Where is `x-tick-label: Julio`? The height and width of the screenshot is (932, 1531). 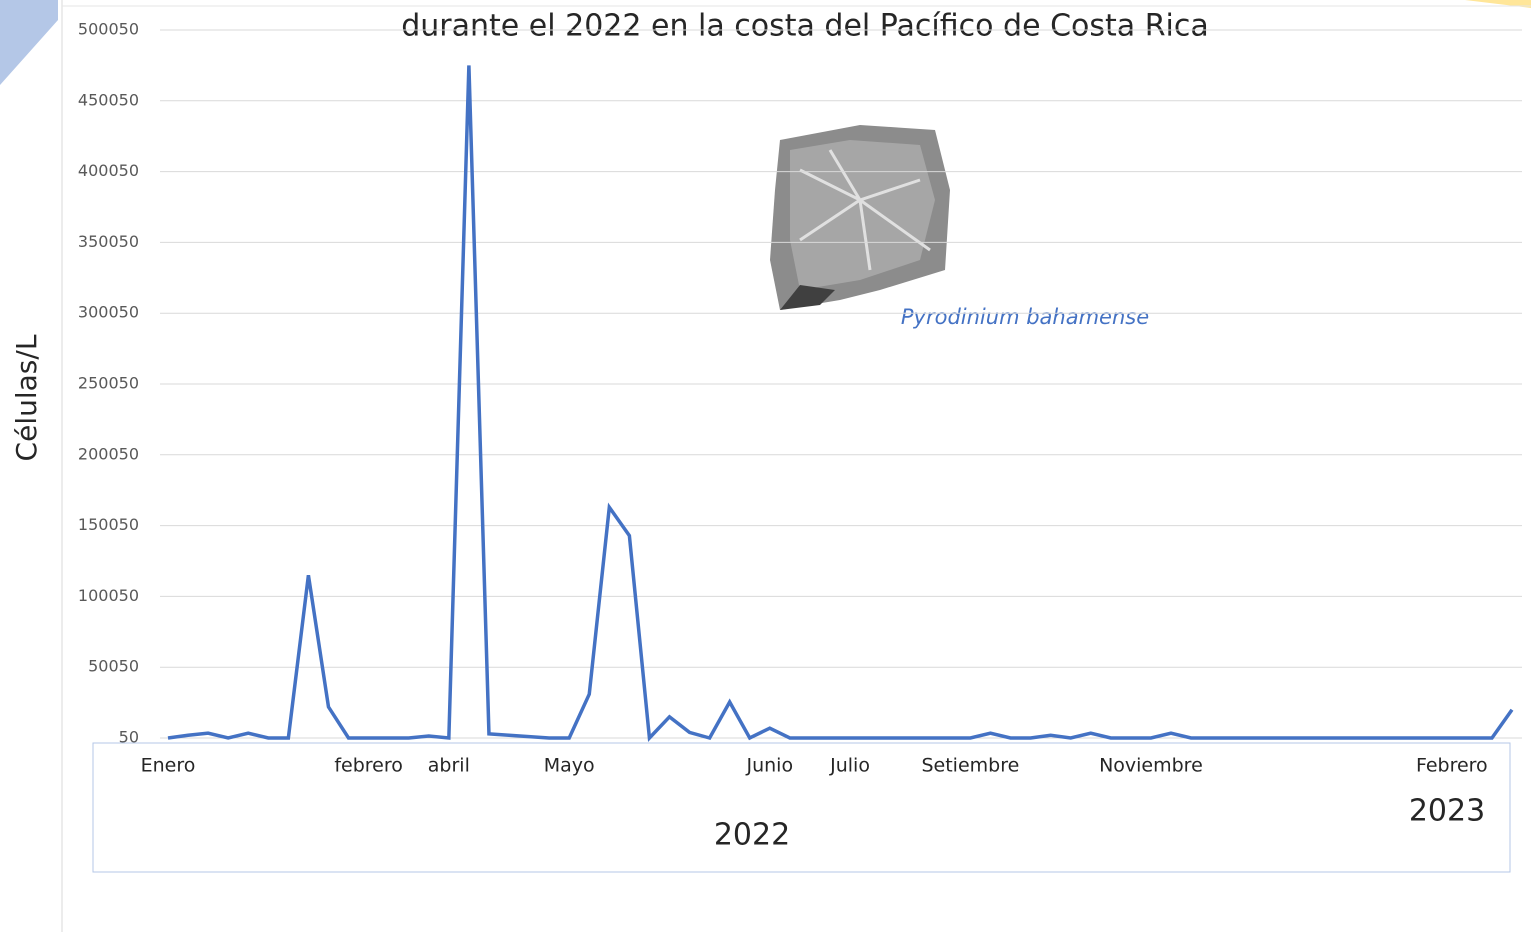
x-tick-label: Julio is located at coordinates (849, 766).